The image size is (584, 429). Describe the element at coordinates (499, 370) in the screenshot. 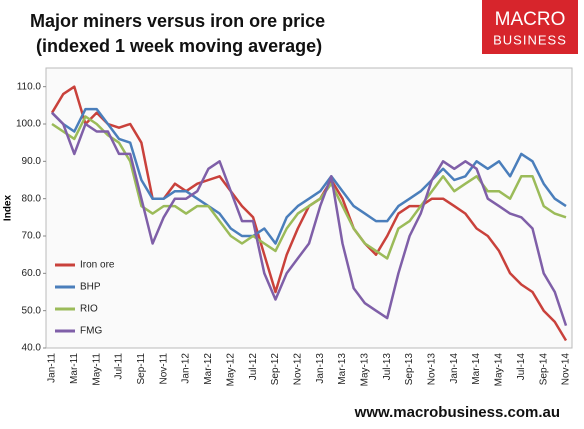

I see `x-tick-label: May-14` at that location.